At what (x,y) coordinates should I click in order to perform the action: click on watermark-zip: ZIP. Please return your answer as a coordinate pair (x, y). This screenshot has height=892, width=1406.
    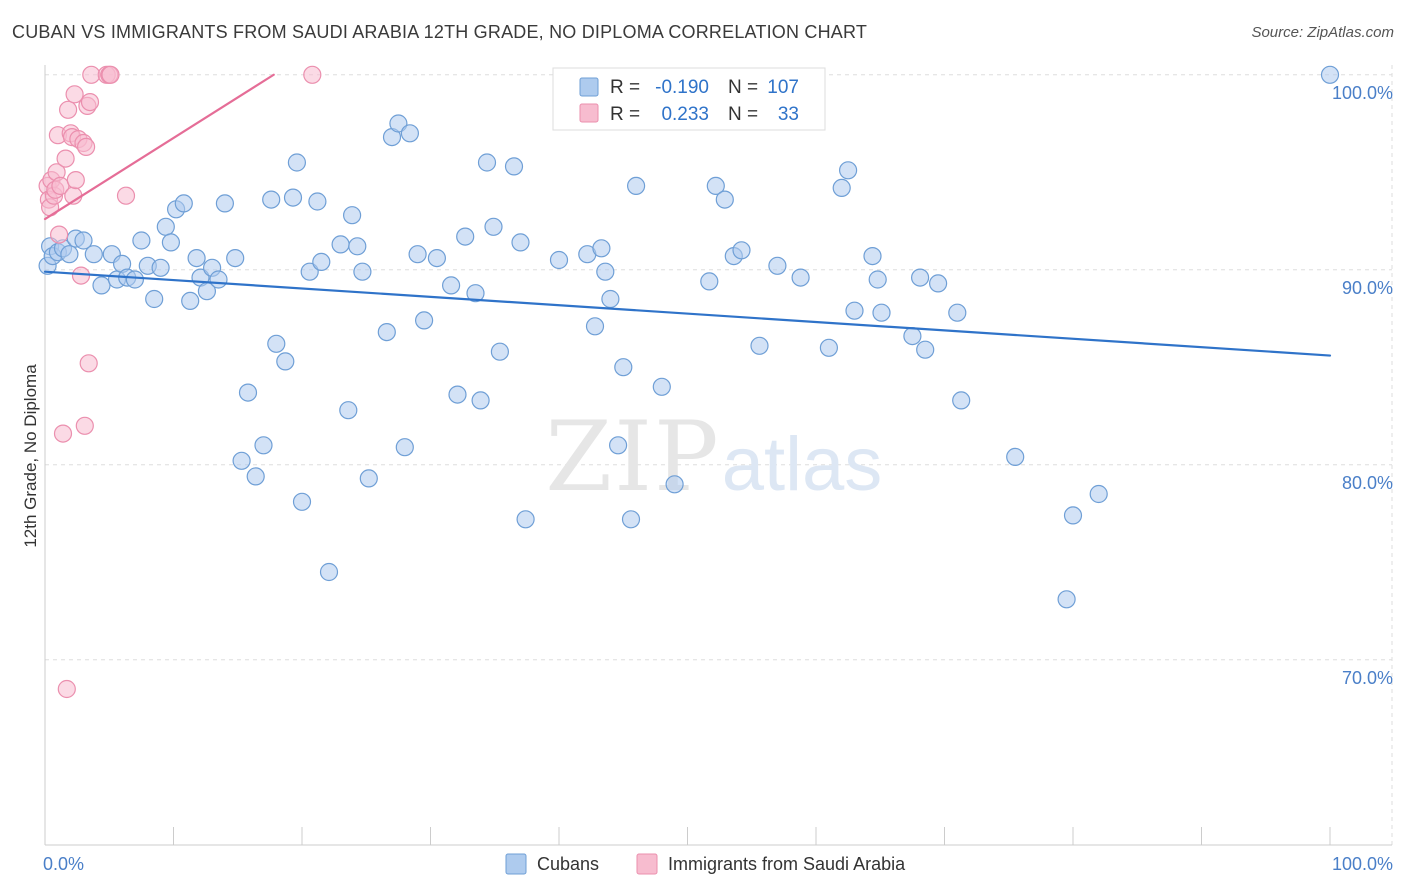
    Looking at the image, I should click on (632, 457).